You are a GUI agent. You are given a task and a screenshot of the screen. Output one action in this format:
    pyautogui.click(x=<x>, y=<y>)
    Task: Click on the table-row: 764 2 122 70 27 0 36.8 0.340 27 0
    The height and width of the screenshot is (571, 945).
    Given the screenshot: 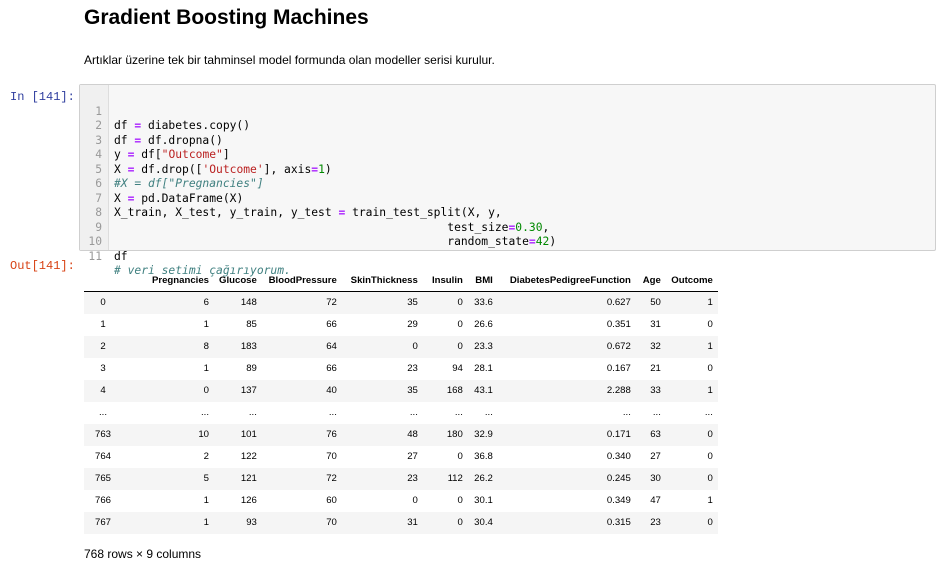 What is the action you would take?
    pyautogui.click(x=401, y=457)
    